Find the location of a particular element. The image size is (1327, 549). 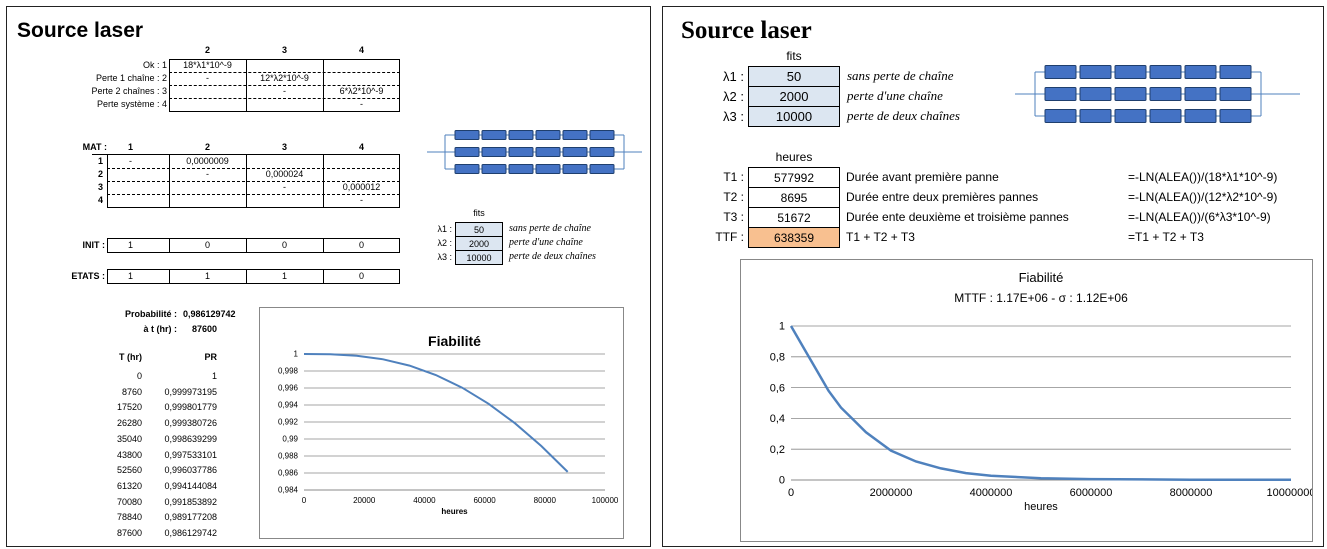

row-label: 1 is located at coordinates (100, 161).